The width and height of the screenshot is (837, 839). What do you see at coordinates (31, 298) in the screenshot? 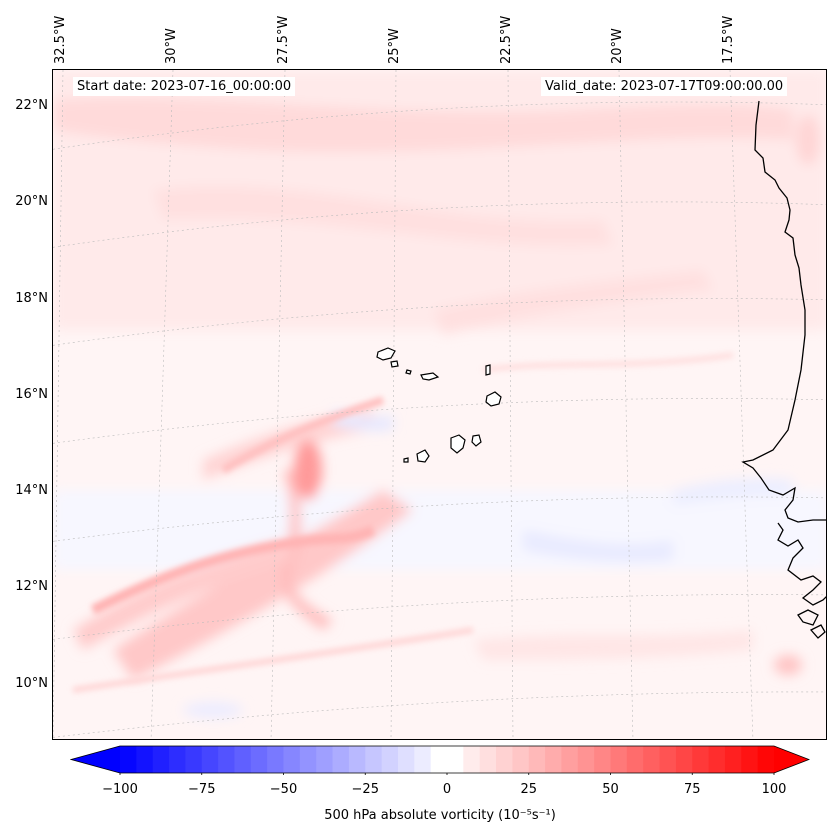
I see `lat-label: 18°N` at bounding box center [31, 298].